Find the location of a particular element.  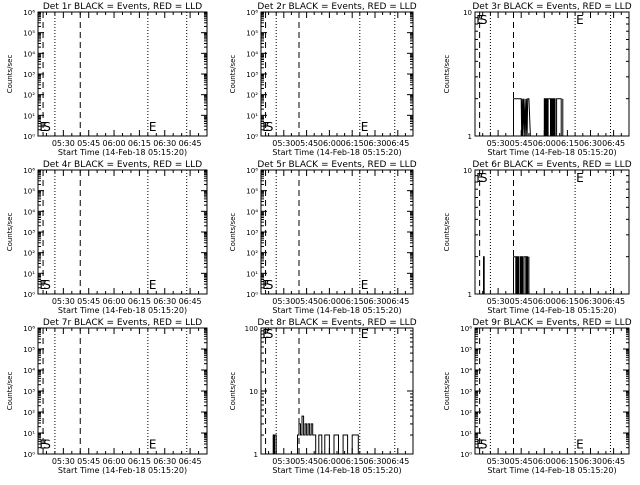

panel-title: Det 9r BLACK = Events, RED = LLD is located at coordinates (551, 323).